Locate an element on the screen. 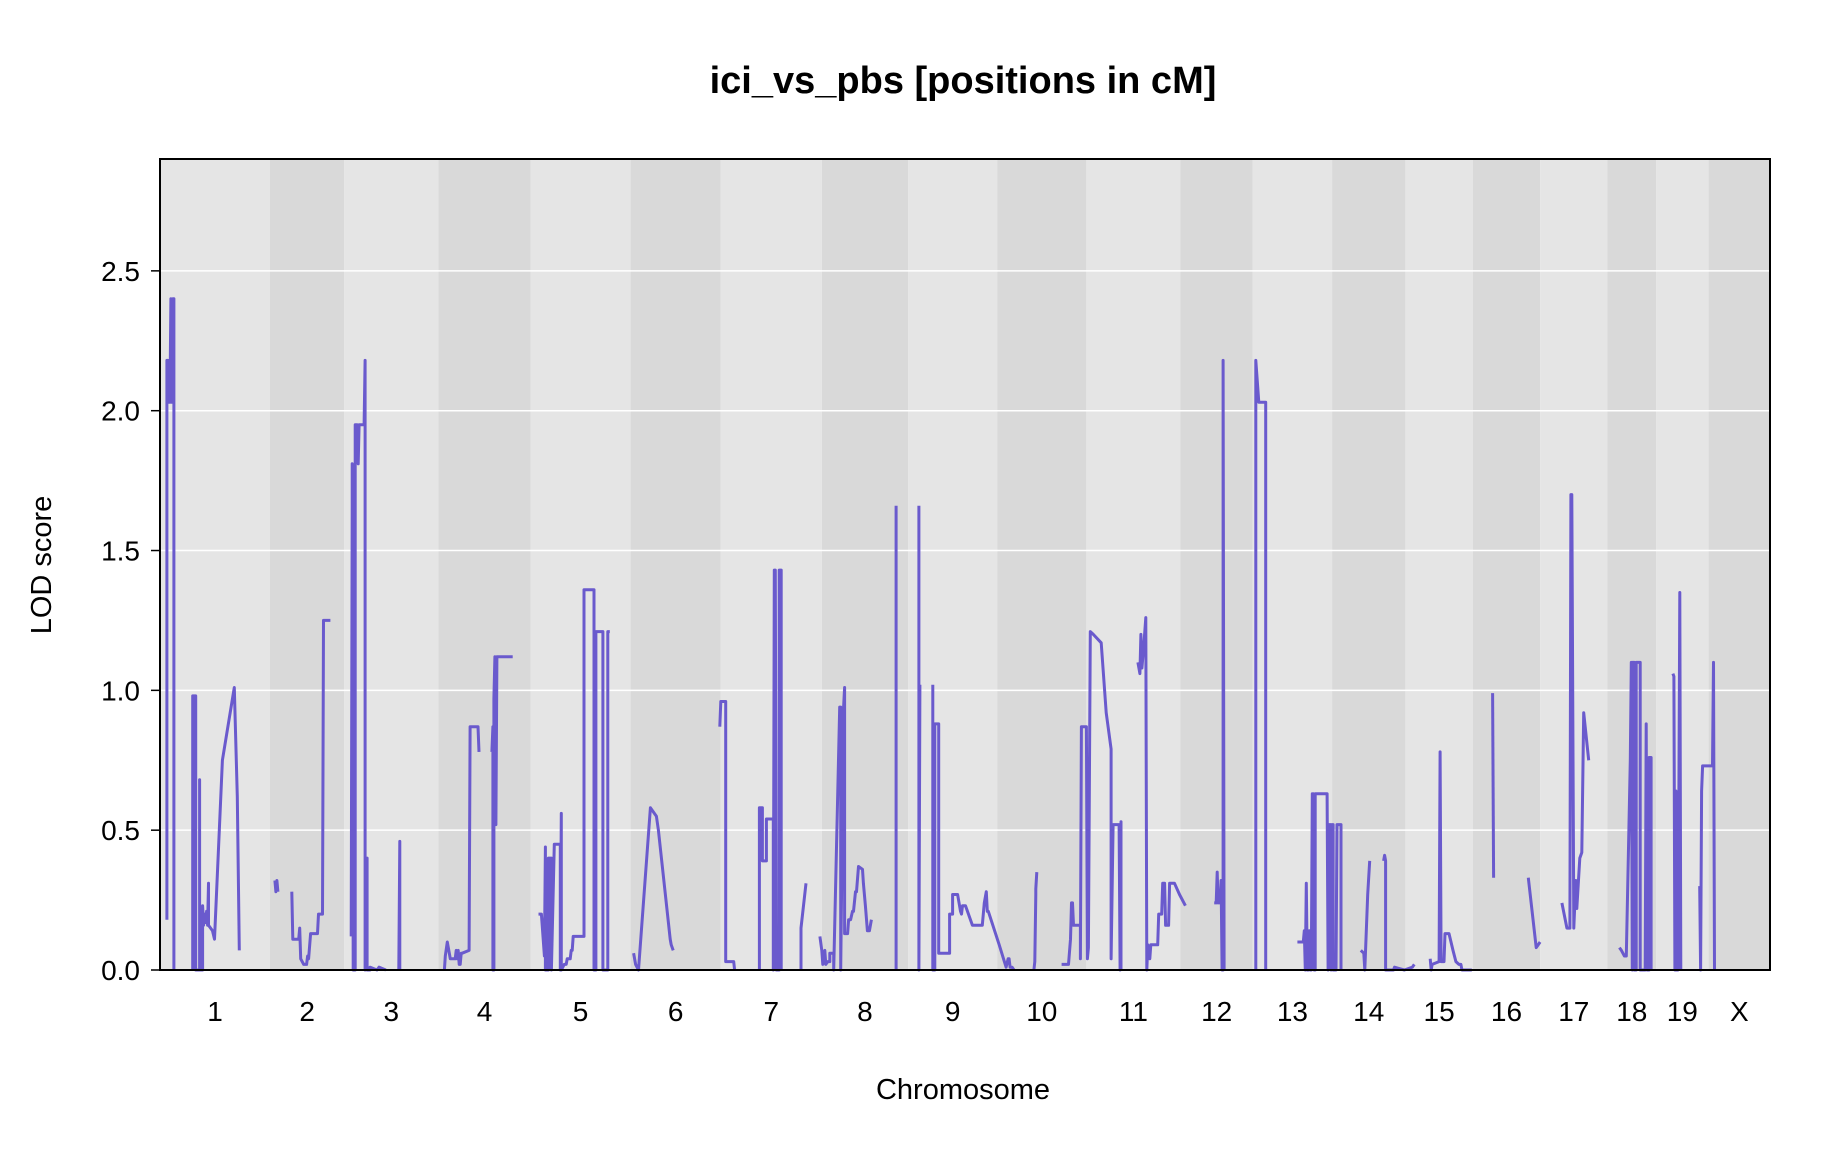  x-tick-label-chr-3: 3 is located at coordinates (392, 1011).